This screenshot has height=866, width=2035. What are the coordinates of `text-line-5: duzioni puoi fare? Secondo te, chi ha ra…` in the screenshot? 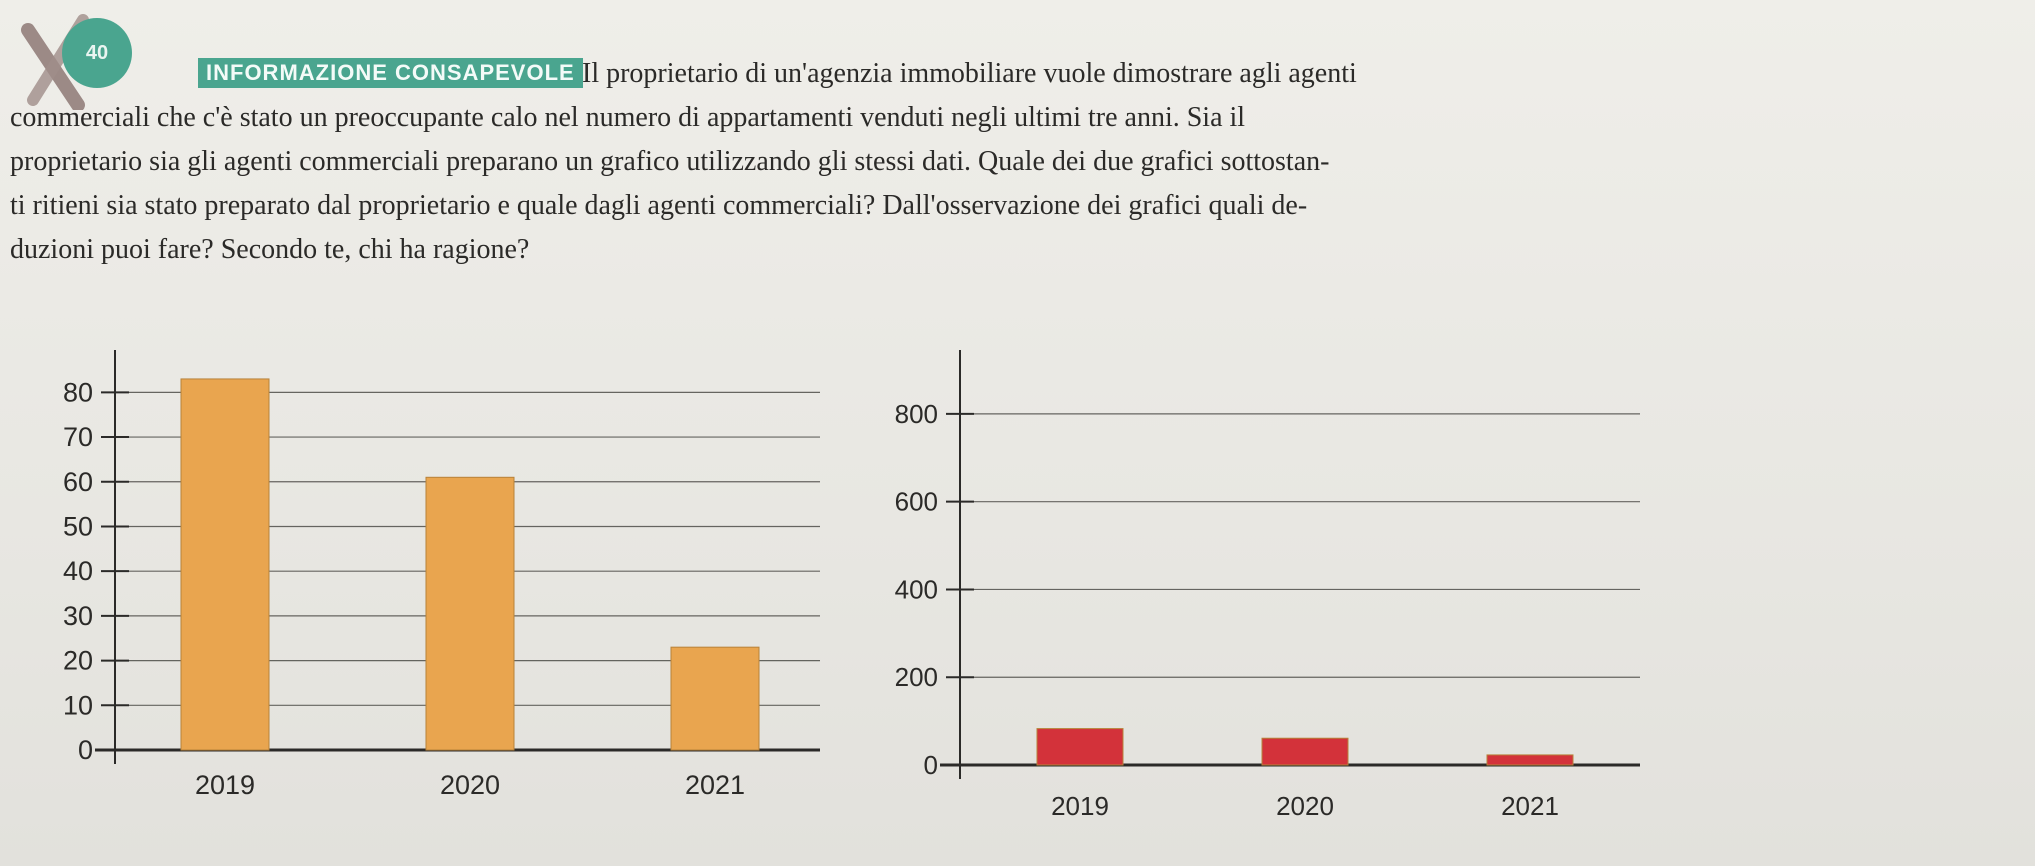 It's located at (270, 249).